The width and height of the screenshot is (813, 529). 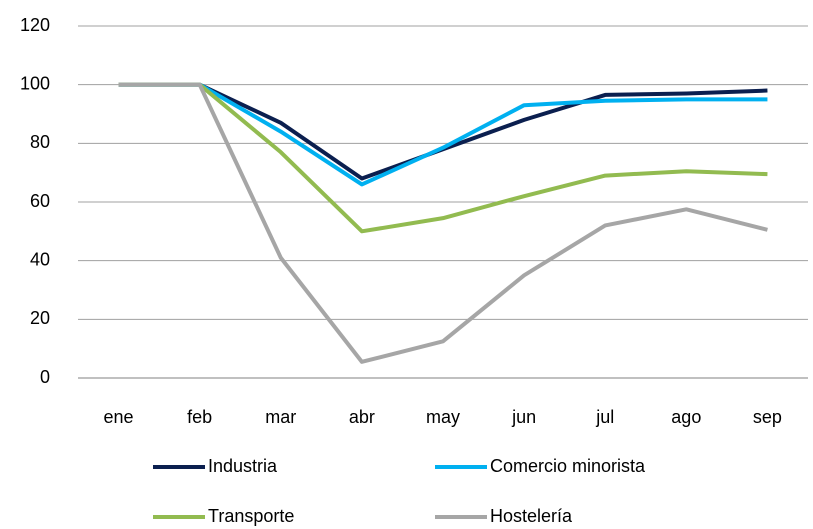 What do you see at coordinates (40, 142) in the screenshot?
I see `y-tick-label: 80` at bounding box center [40, 142].